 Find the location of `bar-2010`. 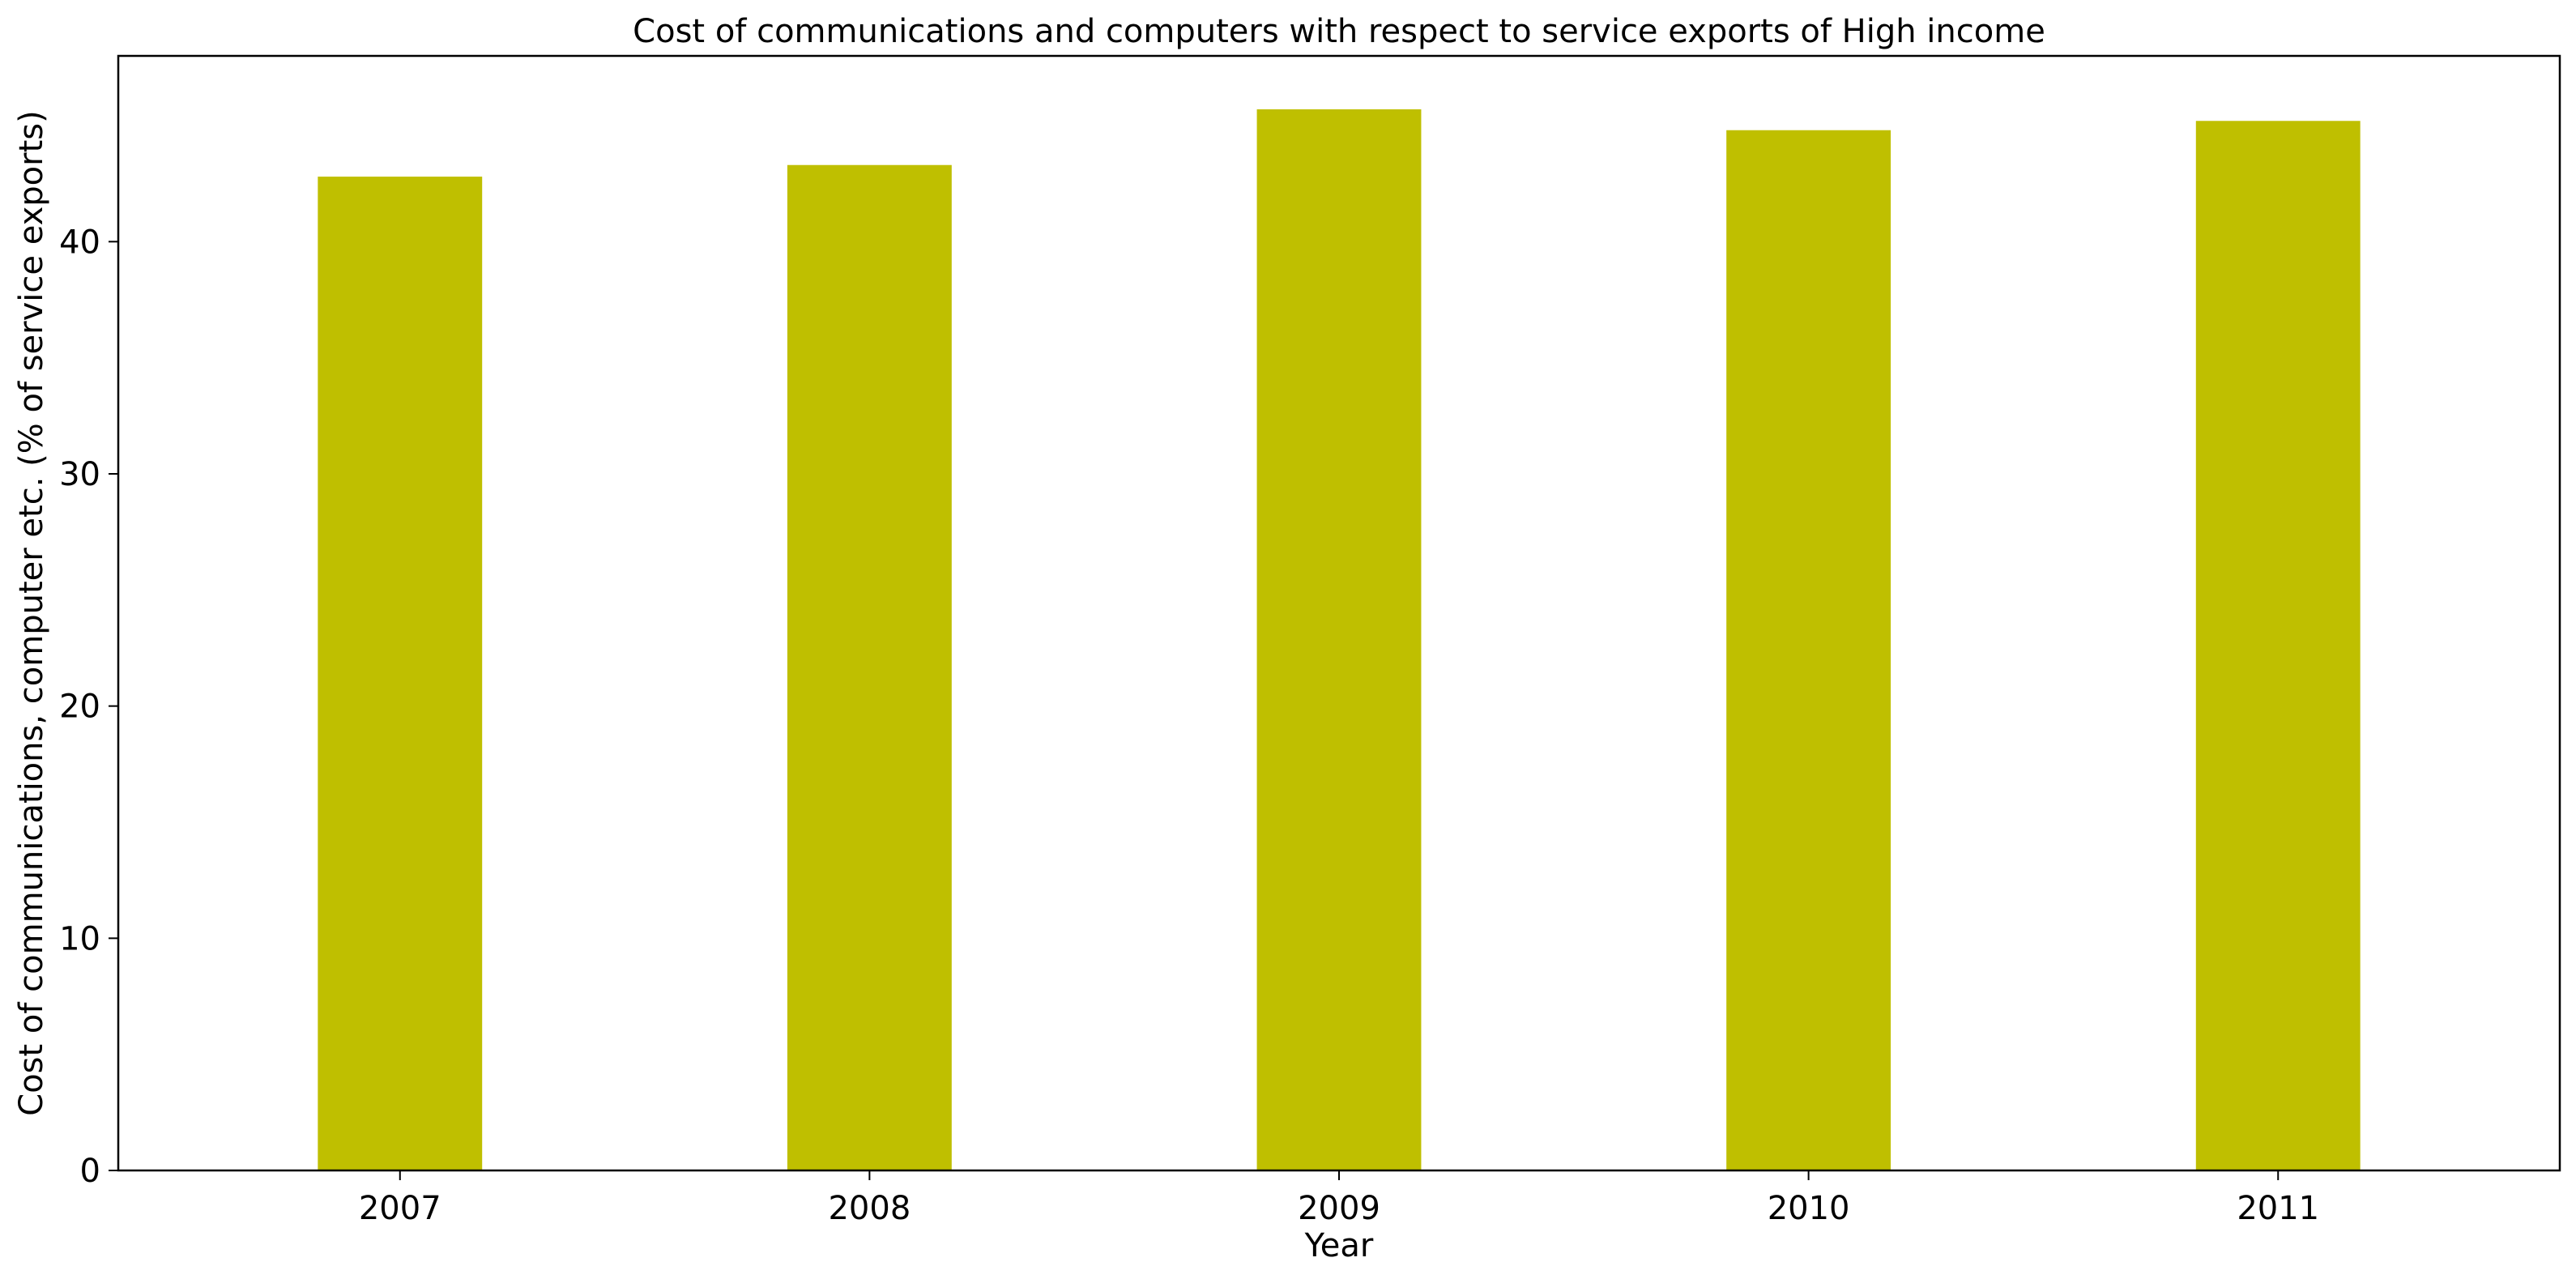

bar-2010 is located at coordinates (1809, 650).